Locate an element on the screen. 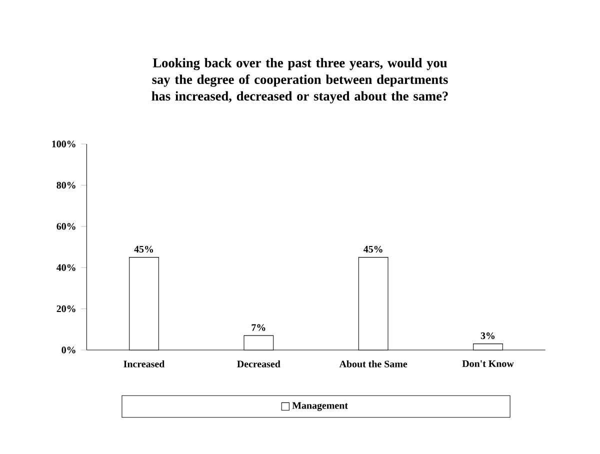 The image size is (600, 454). legend-label: Management is located at coordinates (320, 406).